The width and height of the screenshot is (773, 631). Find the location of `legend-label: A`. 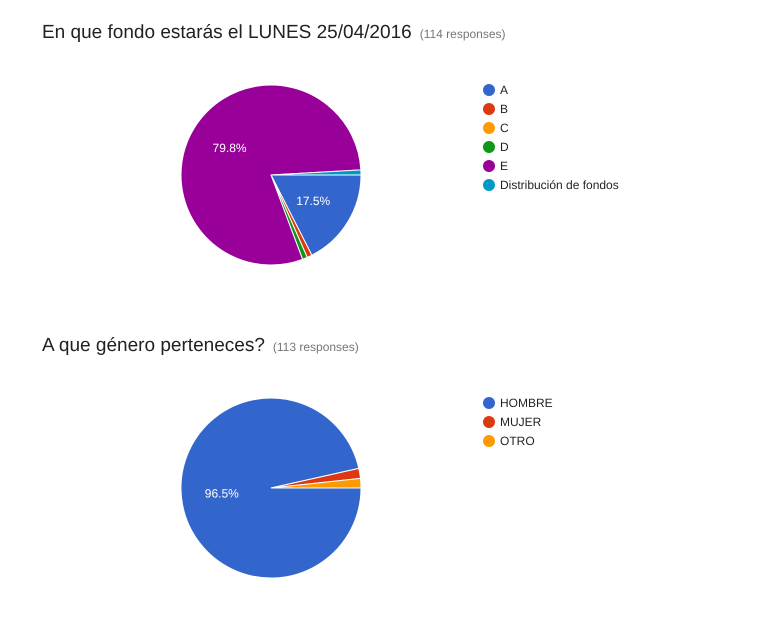

legend-label: A is located at coordinates (504, 90).